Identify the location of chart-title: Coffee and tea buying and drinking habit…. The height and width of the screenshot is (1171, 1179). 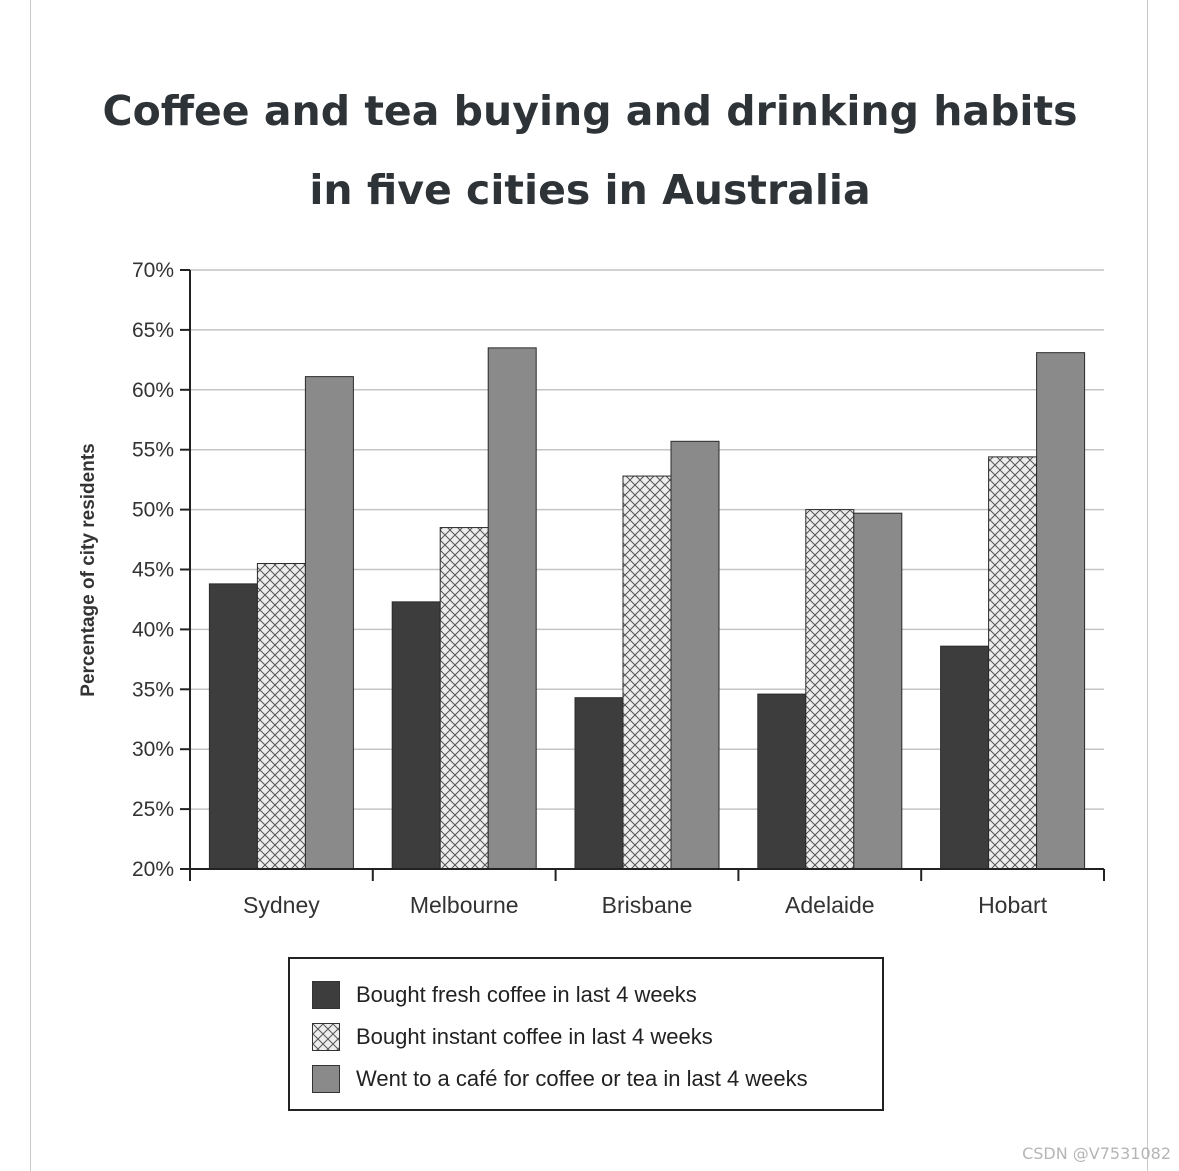
(590, 151).